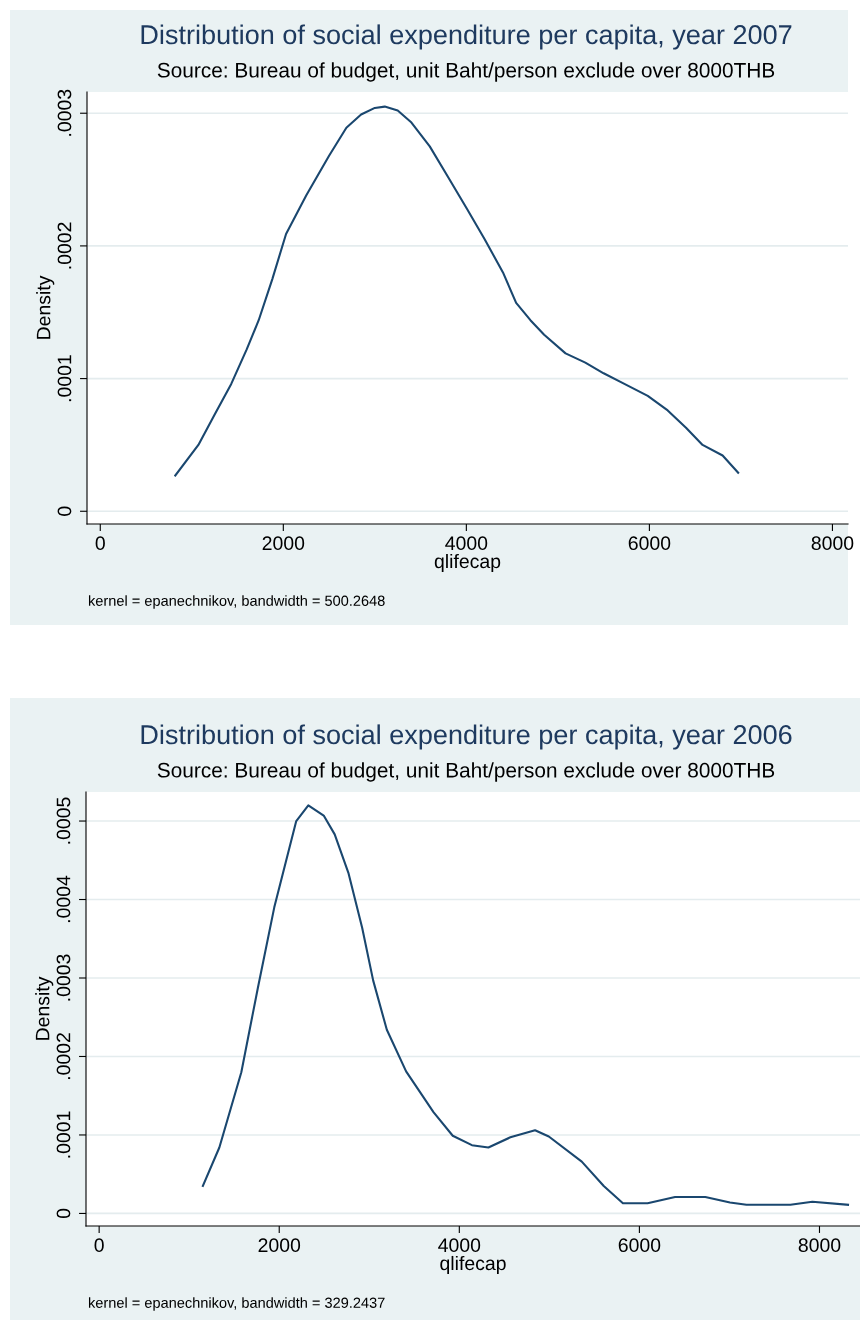  I want to click on chart-title: Distribution of social expenditure per capita, year 2007, so click(466, 37).